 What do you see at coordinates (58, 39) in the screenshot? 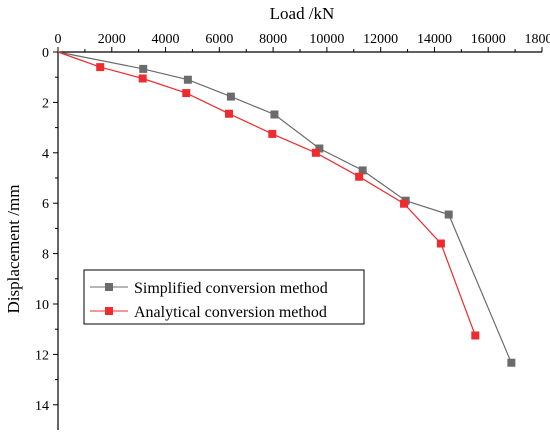
I see `x-tick-label: 0` at bounding box center [58, 39].